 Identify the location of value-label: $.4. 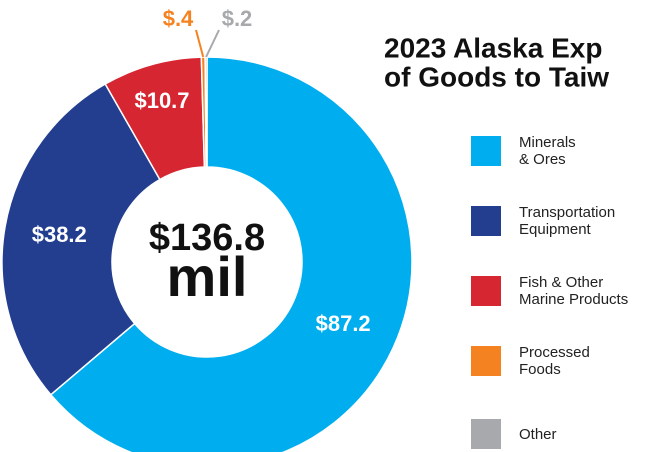
(178, 18).